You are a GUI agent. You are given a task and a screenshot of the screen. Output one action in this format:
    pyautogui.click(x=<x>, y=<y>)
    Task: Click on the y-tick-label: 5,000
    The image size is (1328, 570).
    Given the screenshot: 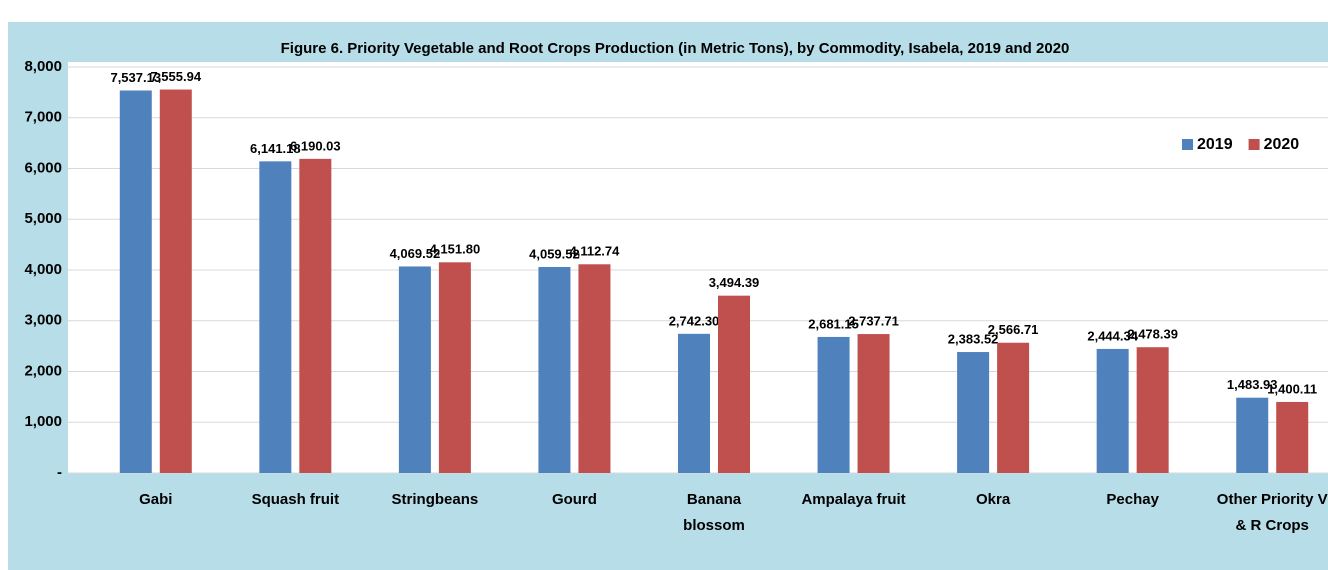 What is the action you would take?
    pyautogui.click(x=43, y=218)
    